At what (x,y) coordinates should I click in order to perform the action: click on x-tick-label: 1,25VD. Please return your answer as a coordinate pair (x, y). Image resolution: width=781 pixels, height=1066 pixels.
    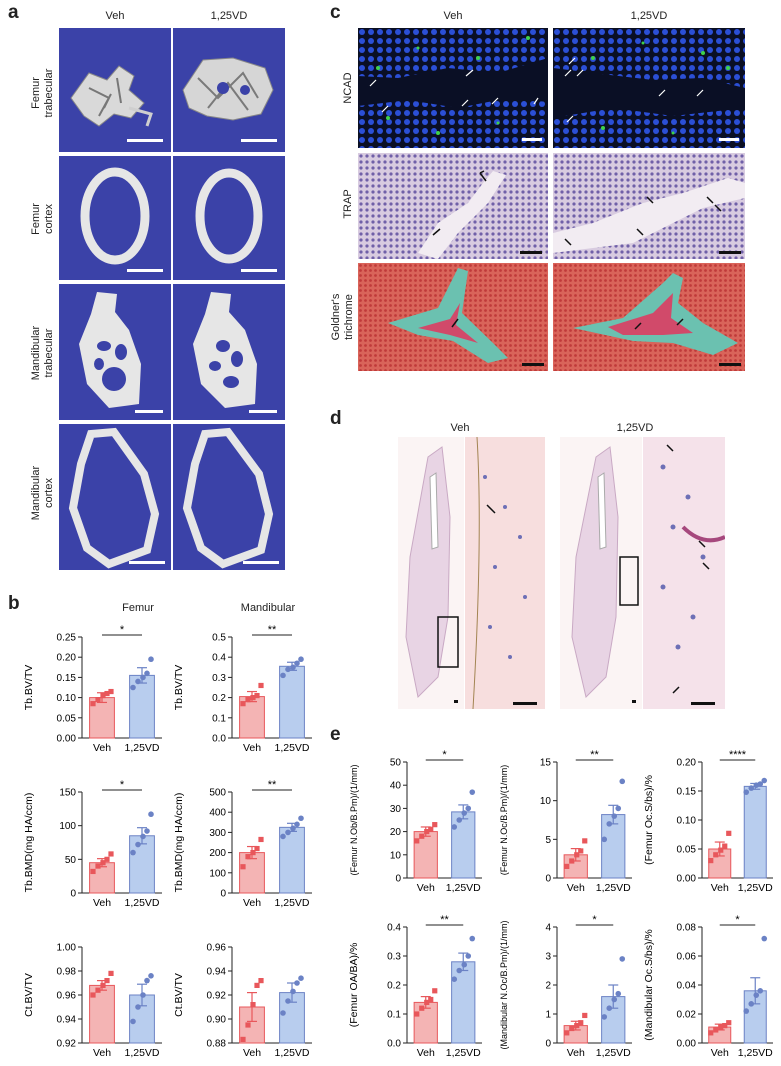
    Looking at the image, I should click on (141, 748).